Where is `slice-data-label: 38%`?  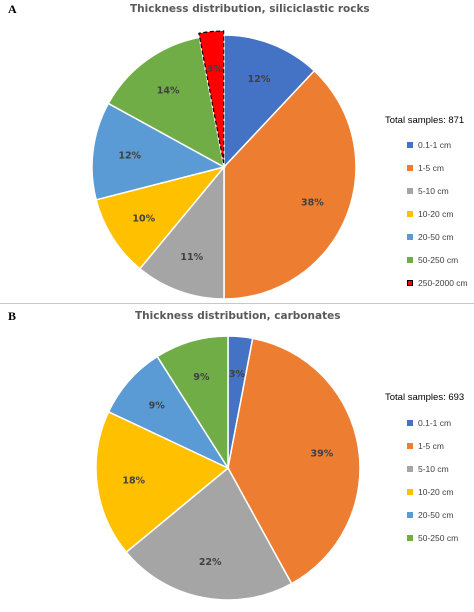
slice-data-label: 38% is located at coordinates (312, 202).